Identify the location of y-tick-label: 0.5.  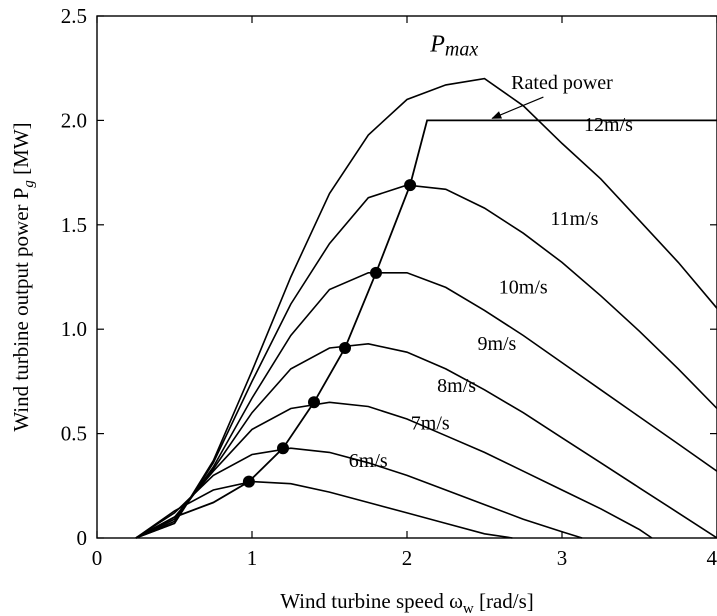
(74, 434).